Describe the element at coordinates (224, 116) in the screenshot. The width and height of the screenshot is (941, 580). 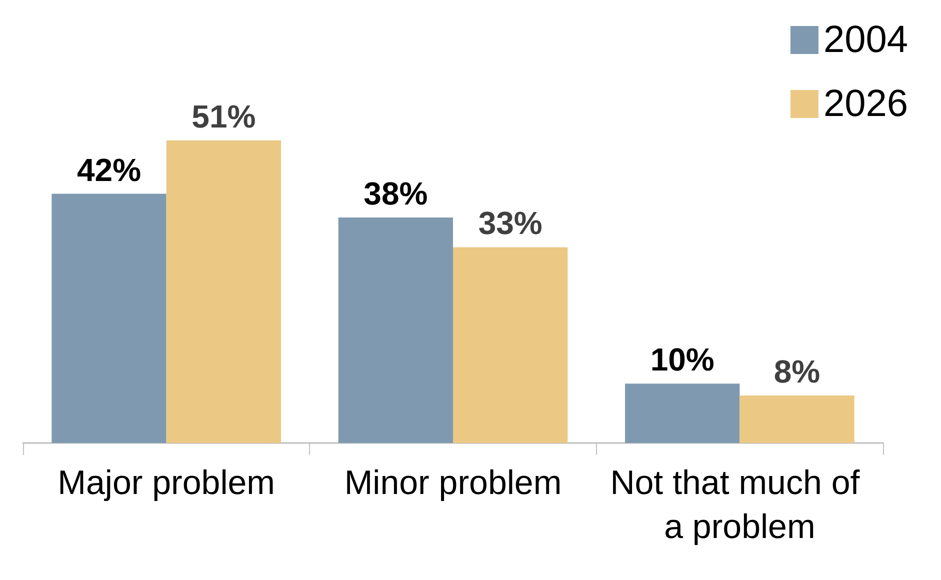
I see `data-label: 51%` at that location.